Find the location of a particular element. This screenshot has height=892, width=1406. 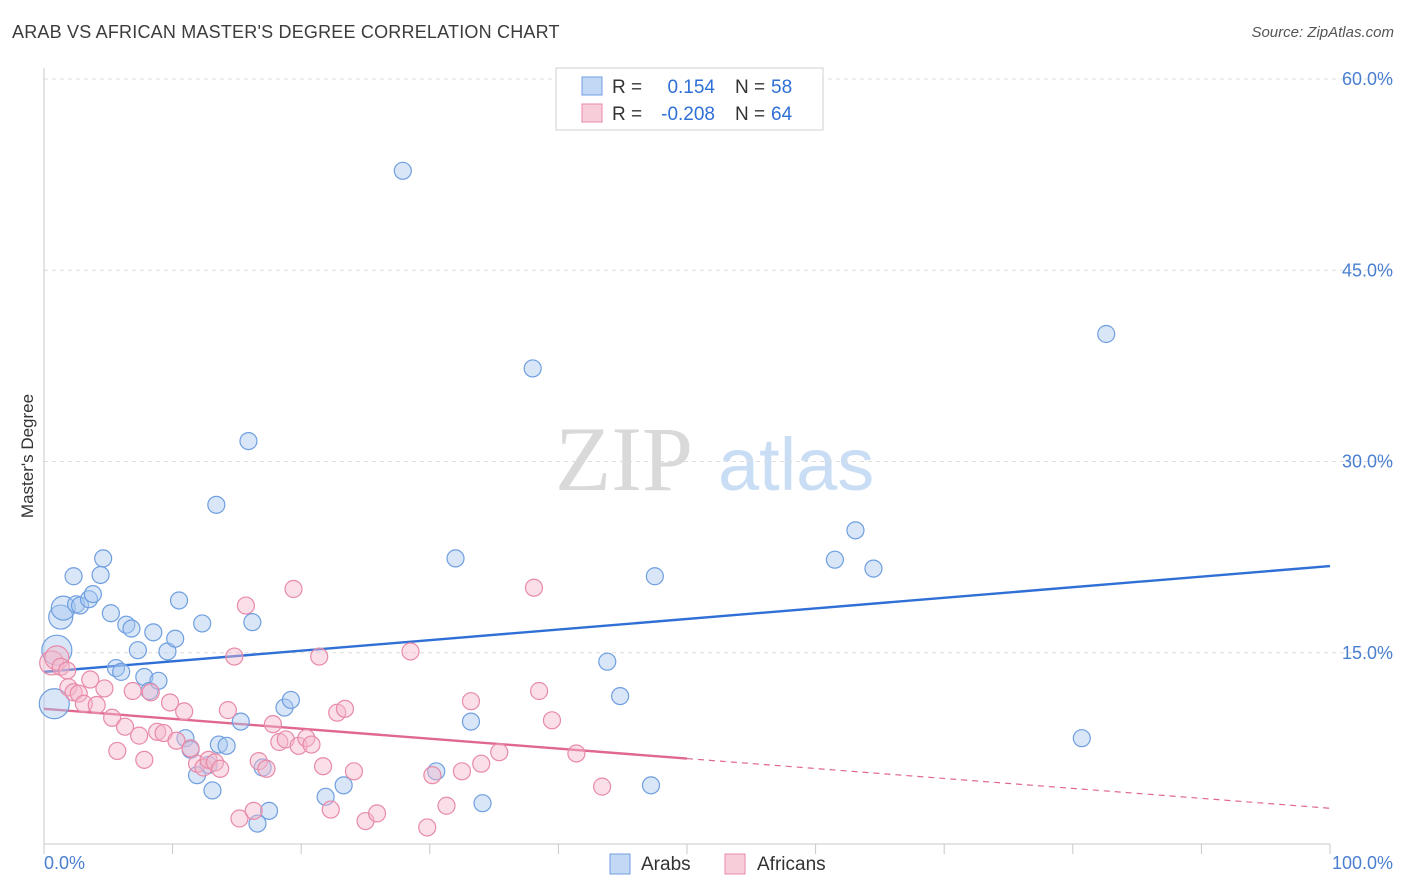

y-tick-label: 45.0% is located at coordinates (1367, 270).